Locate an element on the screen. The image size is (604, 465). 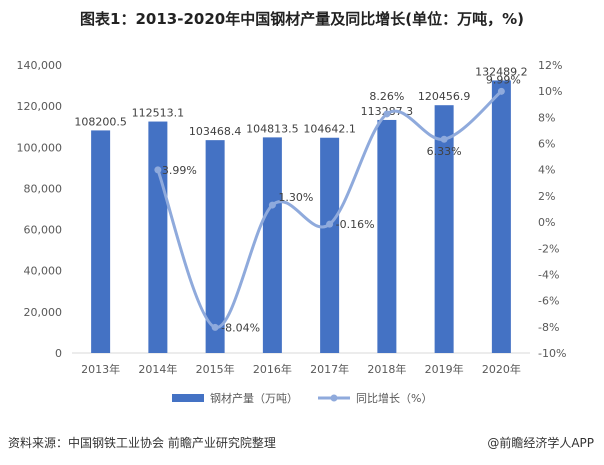
right-tick-label: -4% is located at coordinates (548, 274).